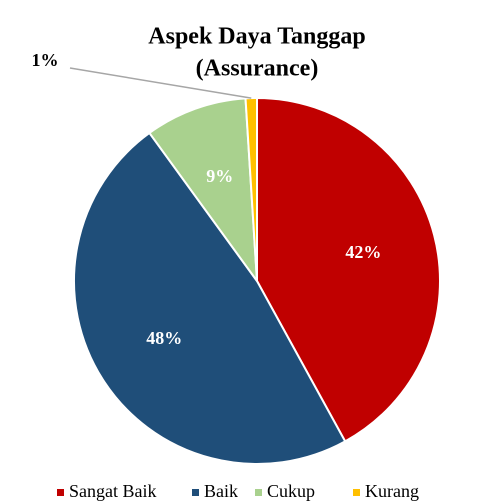  I want to click on leader-line, so click(160, 83).